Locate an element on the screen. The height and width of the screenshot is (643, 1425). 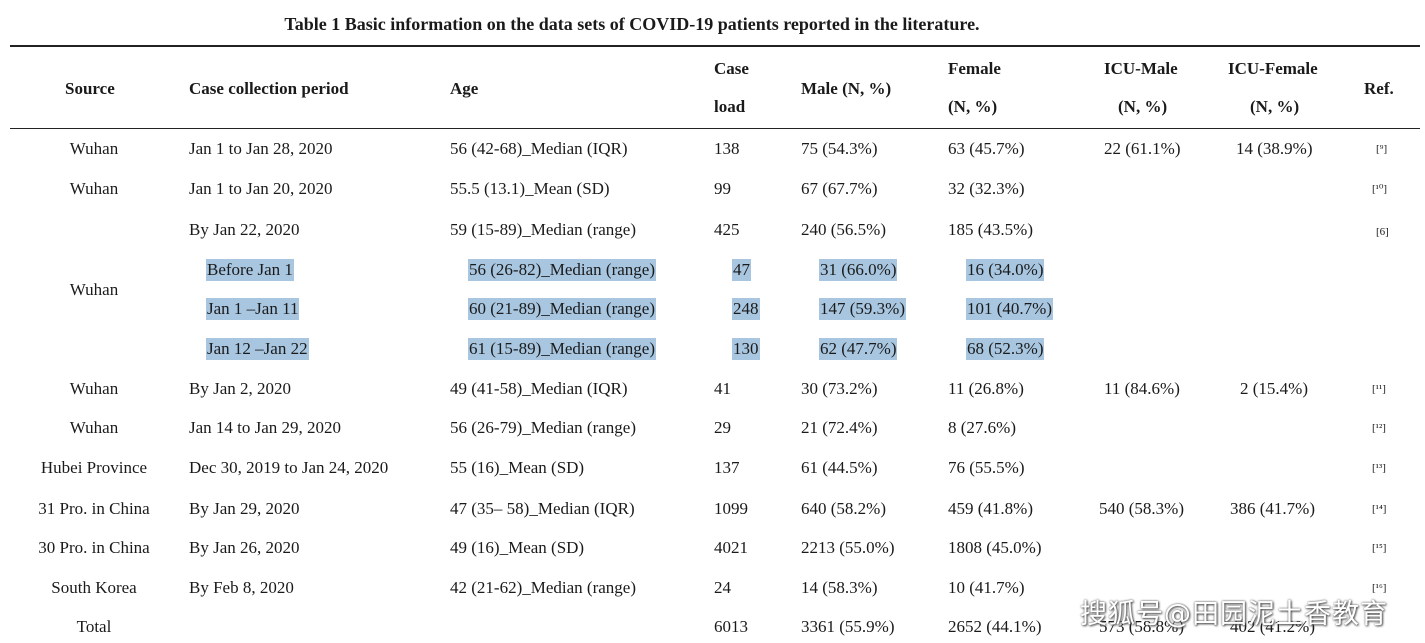
row-case-highlighted: 130 is located at coordinates (746, 349).